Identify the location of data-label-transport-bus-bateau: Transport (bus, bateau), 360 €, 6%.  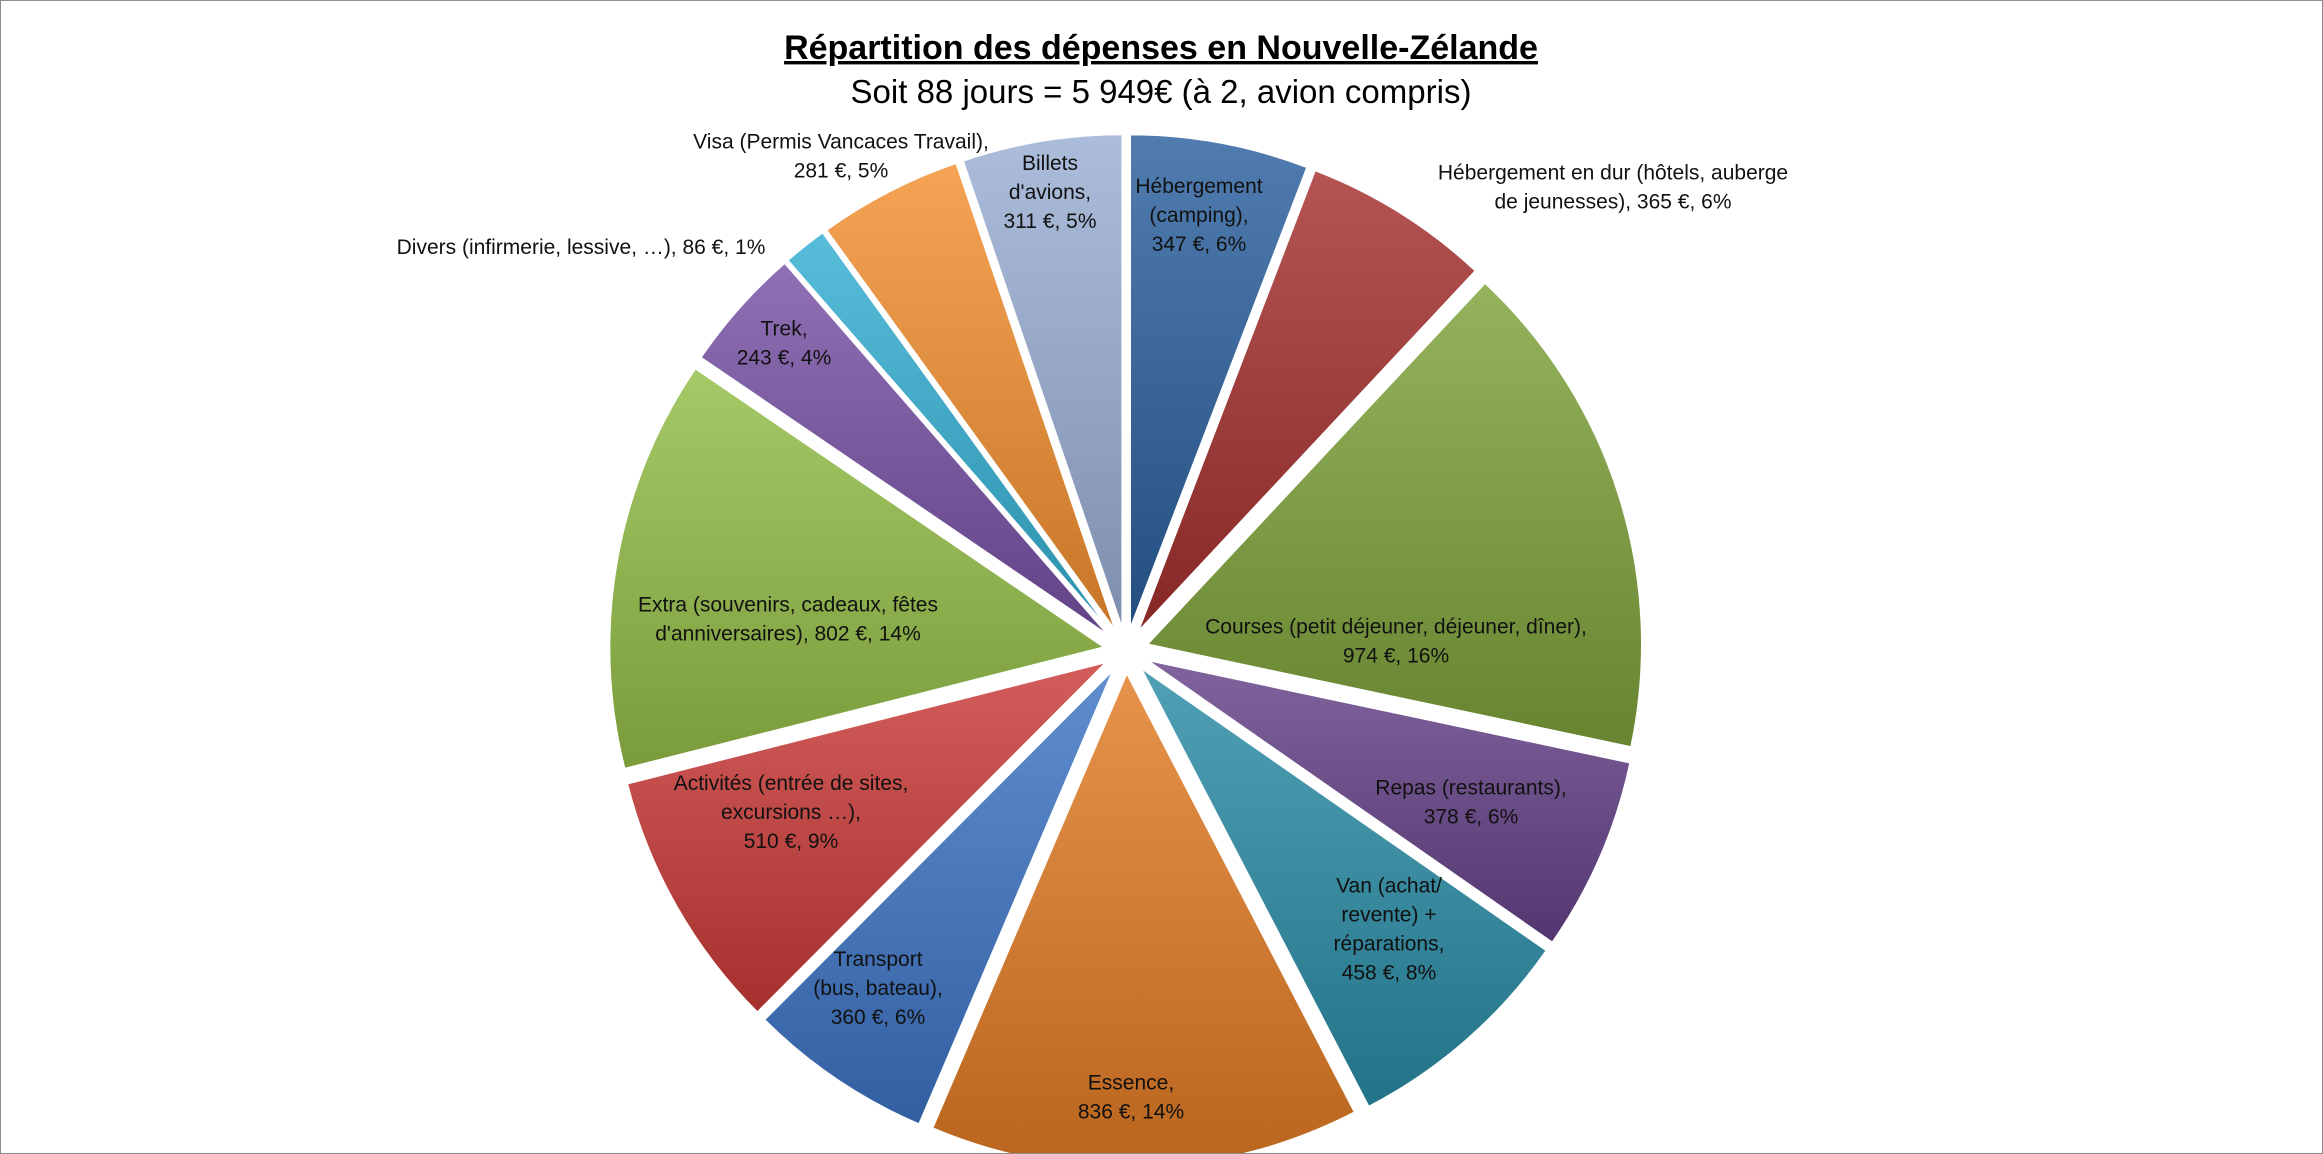
(878, 988).